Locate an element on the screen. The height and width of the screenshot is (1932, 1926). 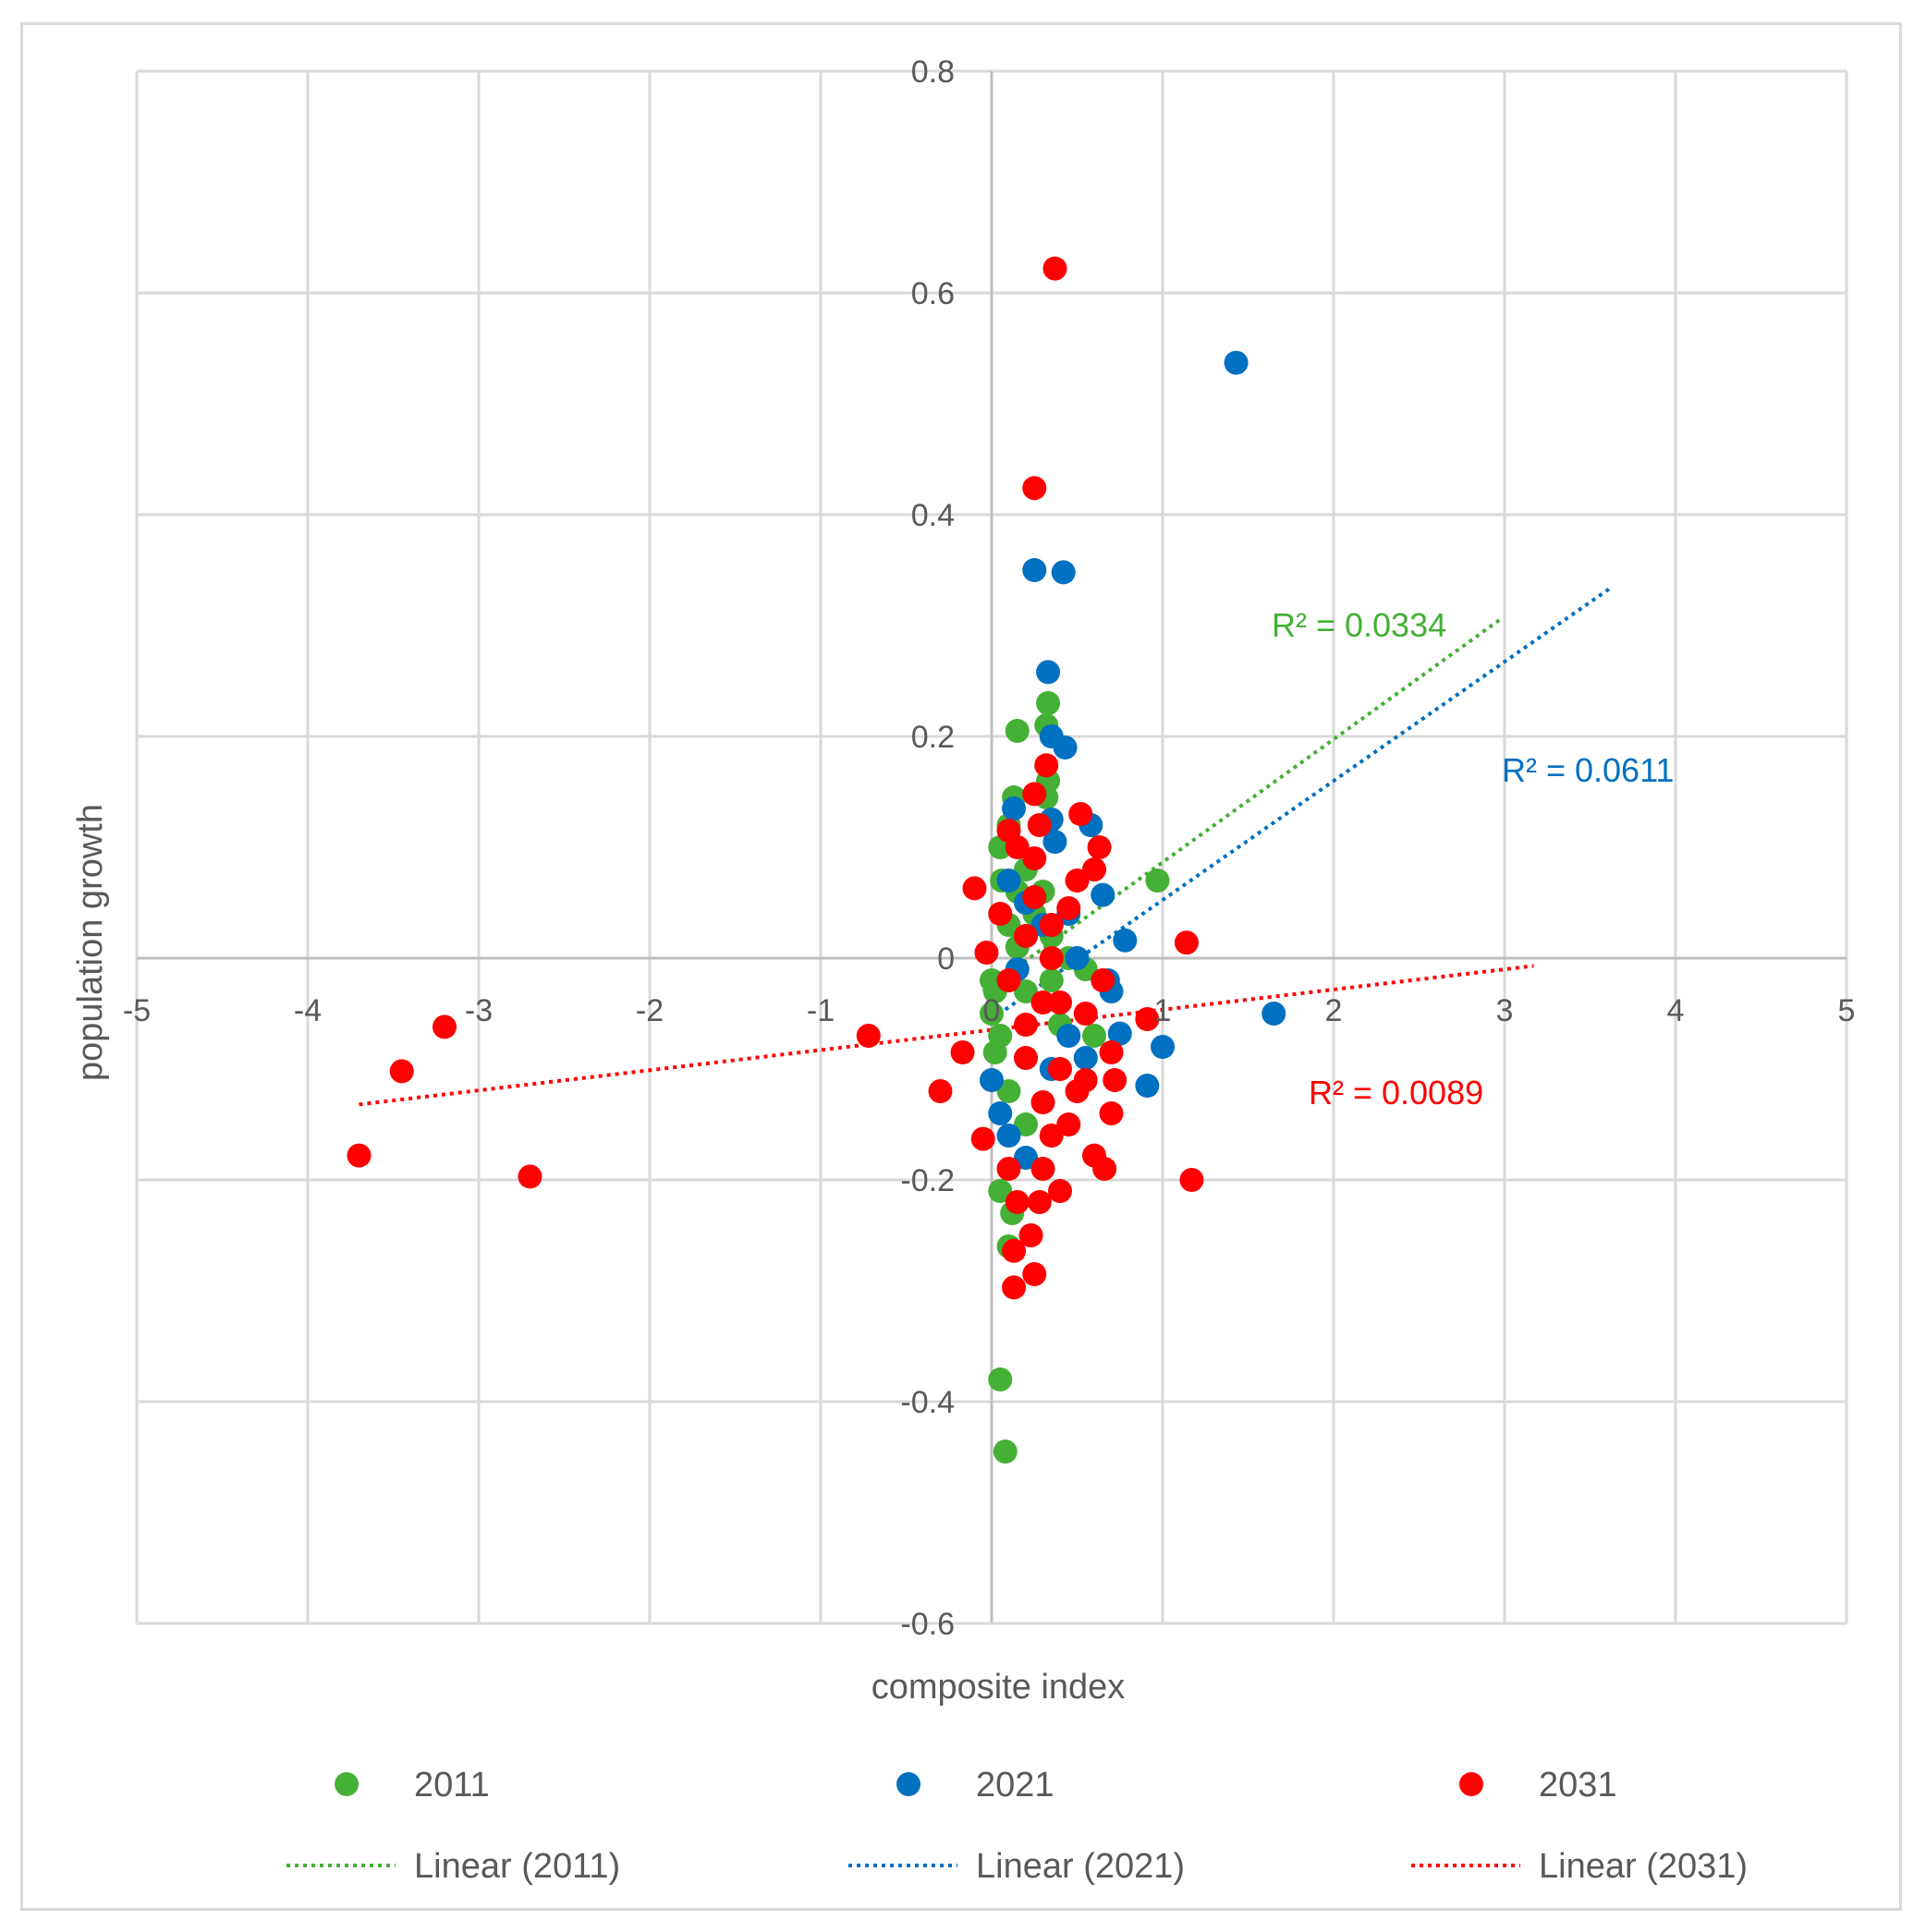
r2-label-2021: R² = 0.0611 is located at coordinates (1588, 770).